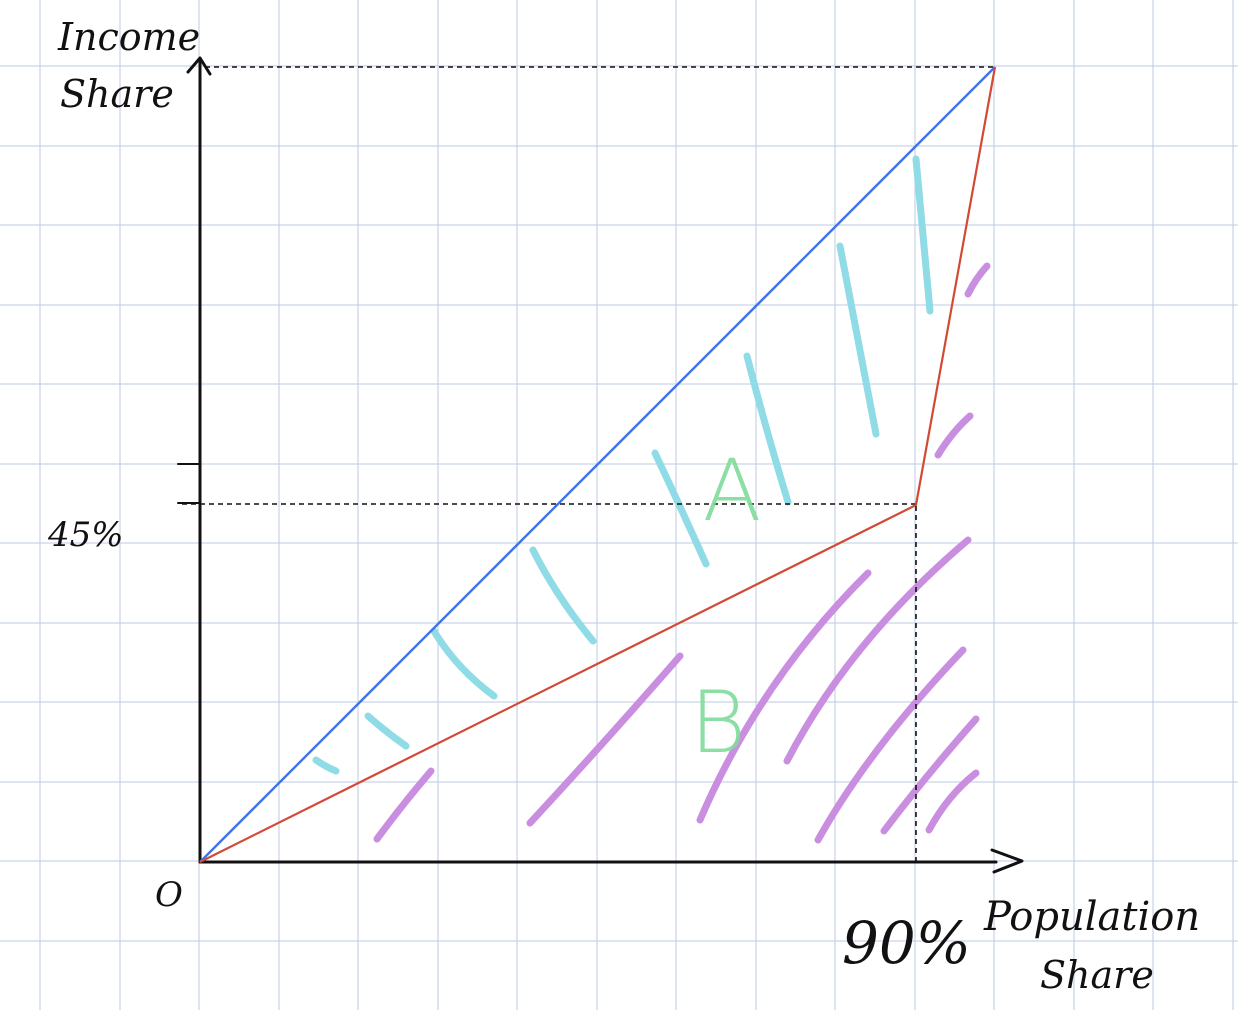 This screenshot has width=1238, height=1010. I want to click on origin-label: O, so click(169, 895).